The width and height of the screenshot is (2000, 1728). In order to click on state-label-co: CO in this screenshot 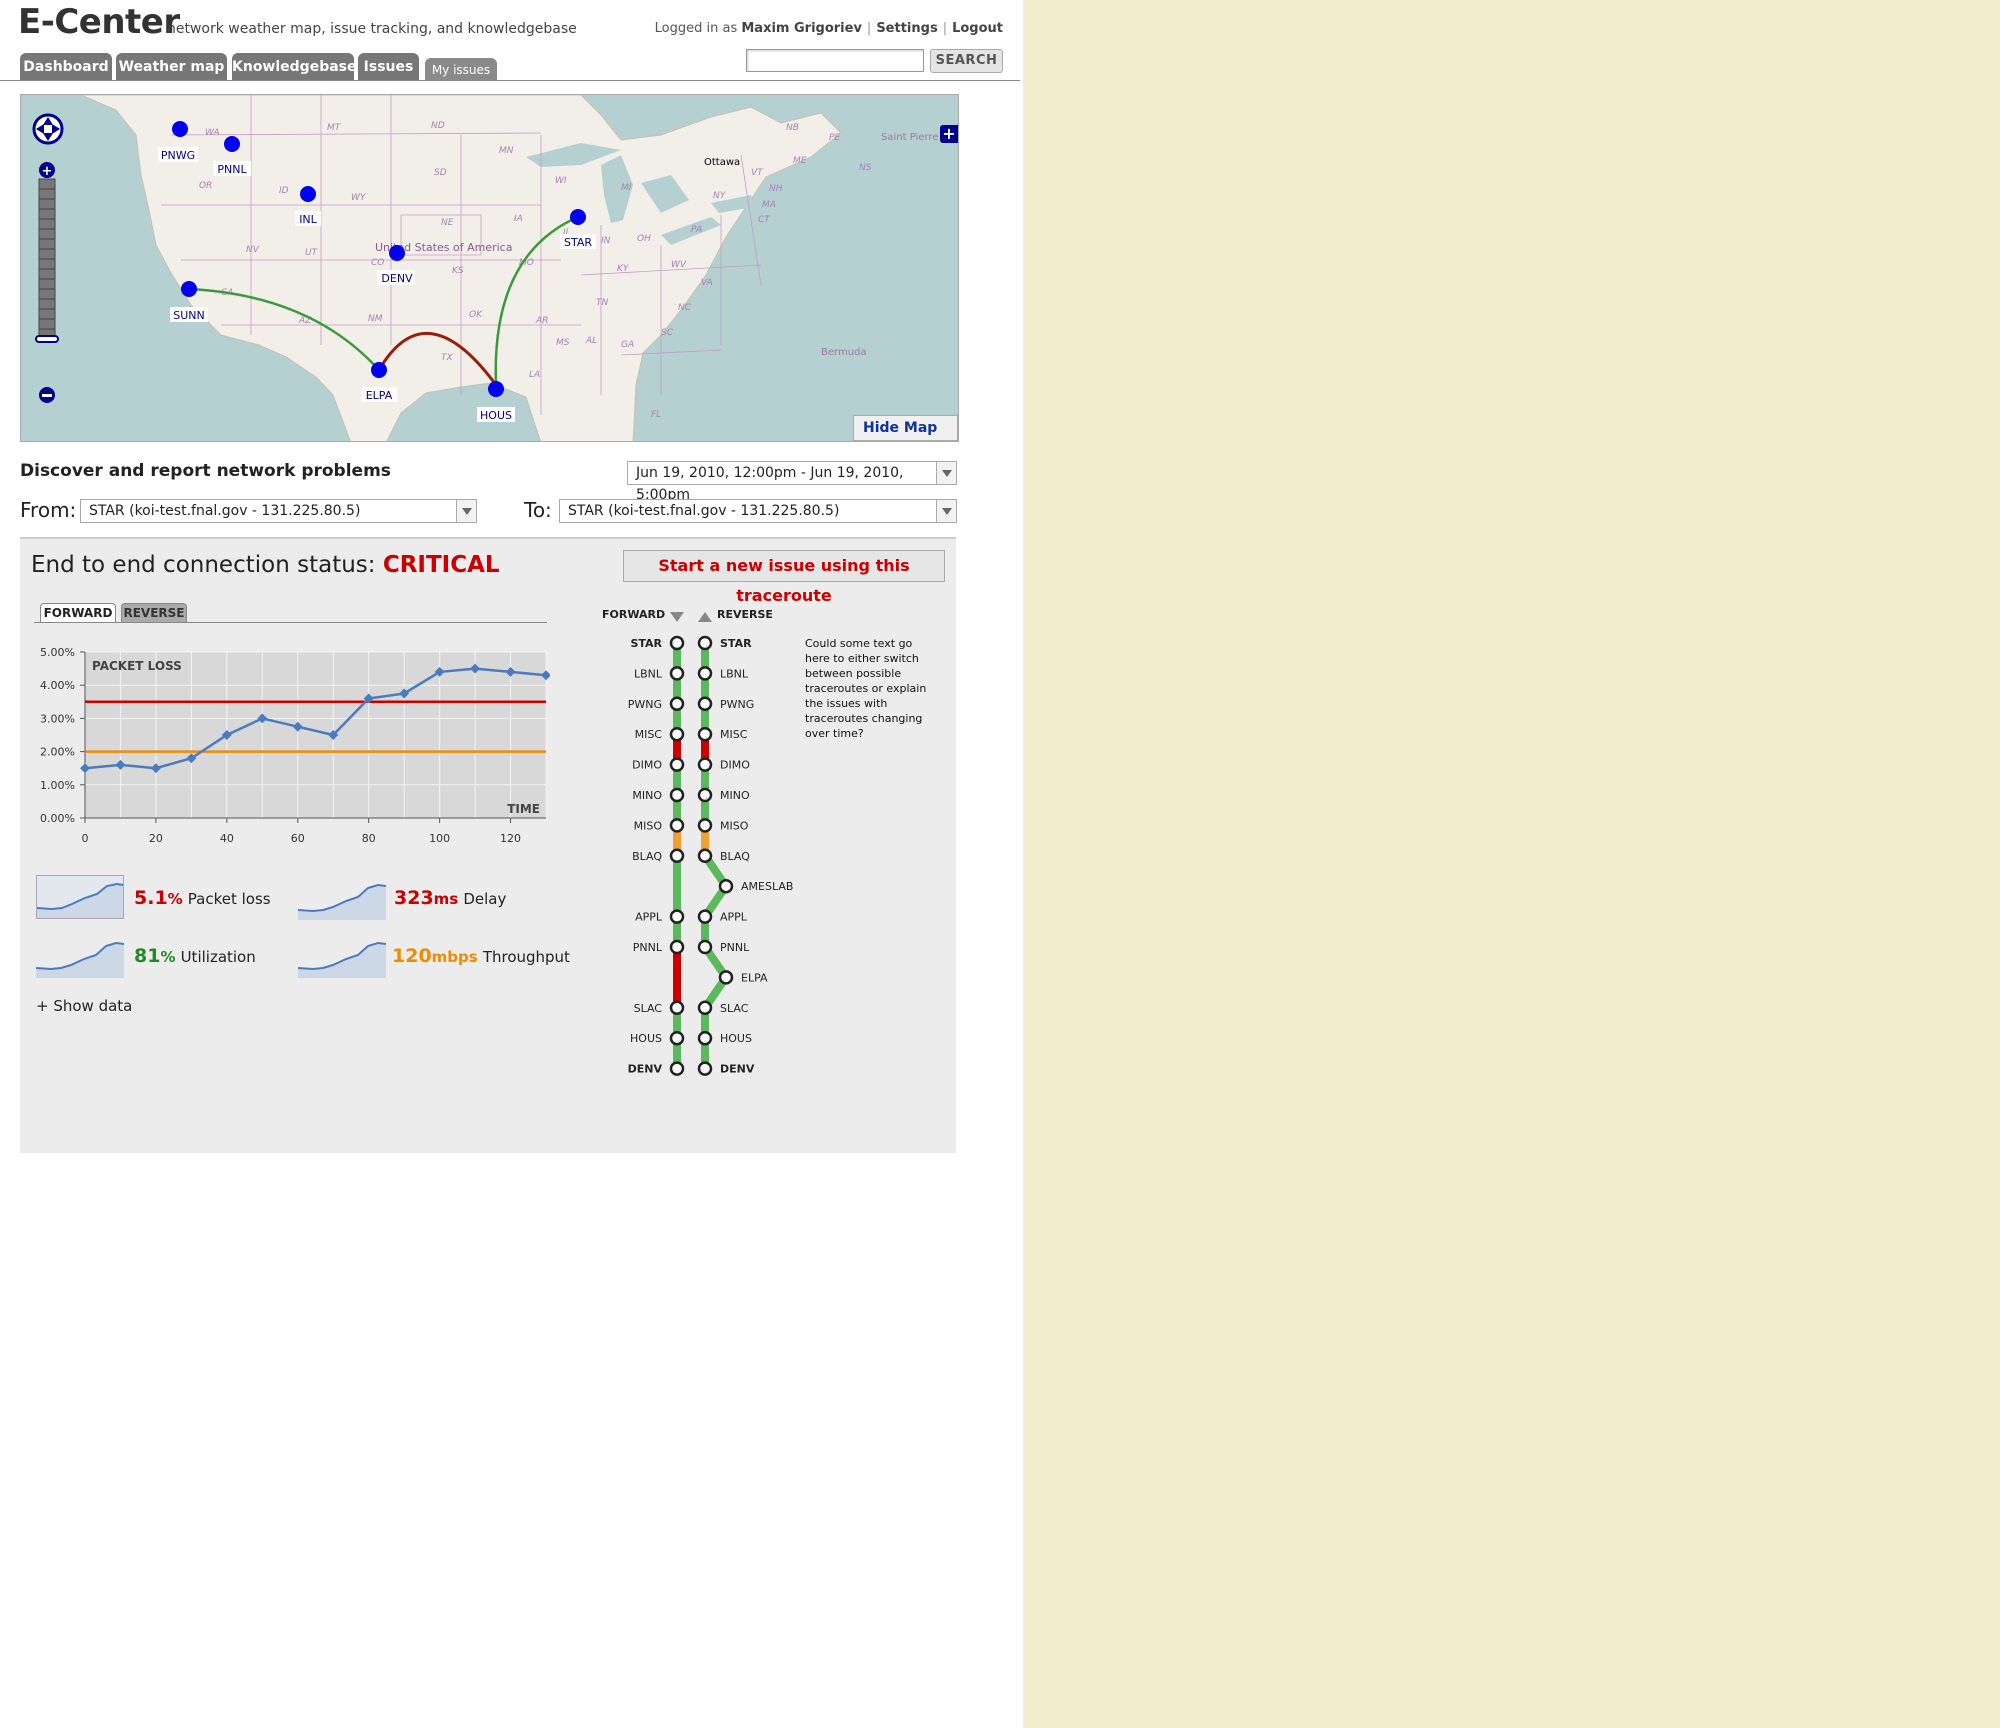, I will do `click(377, 263)`.